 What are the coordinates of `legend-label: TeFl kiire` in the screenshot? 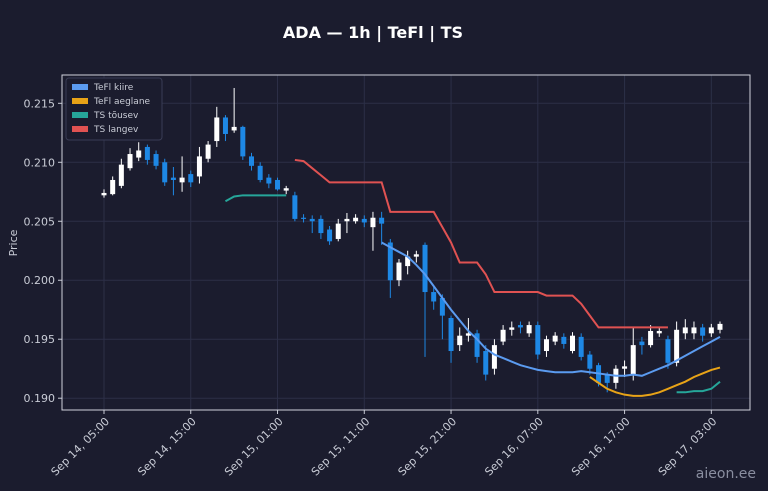 It's located at (113, 88).